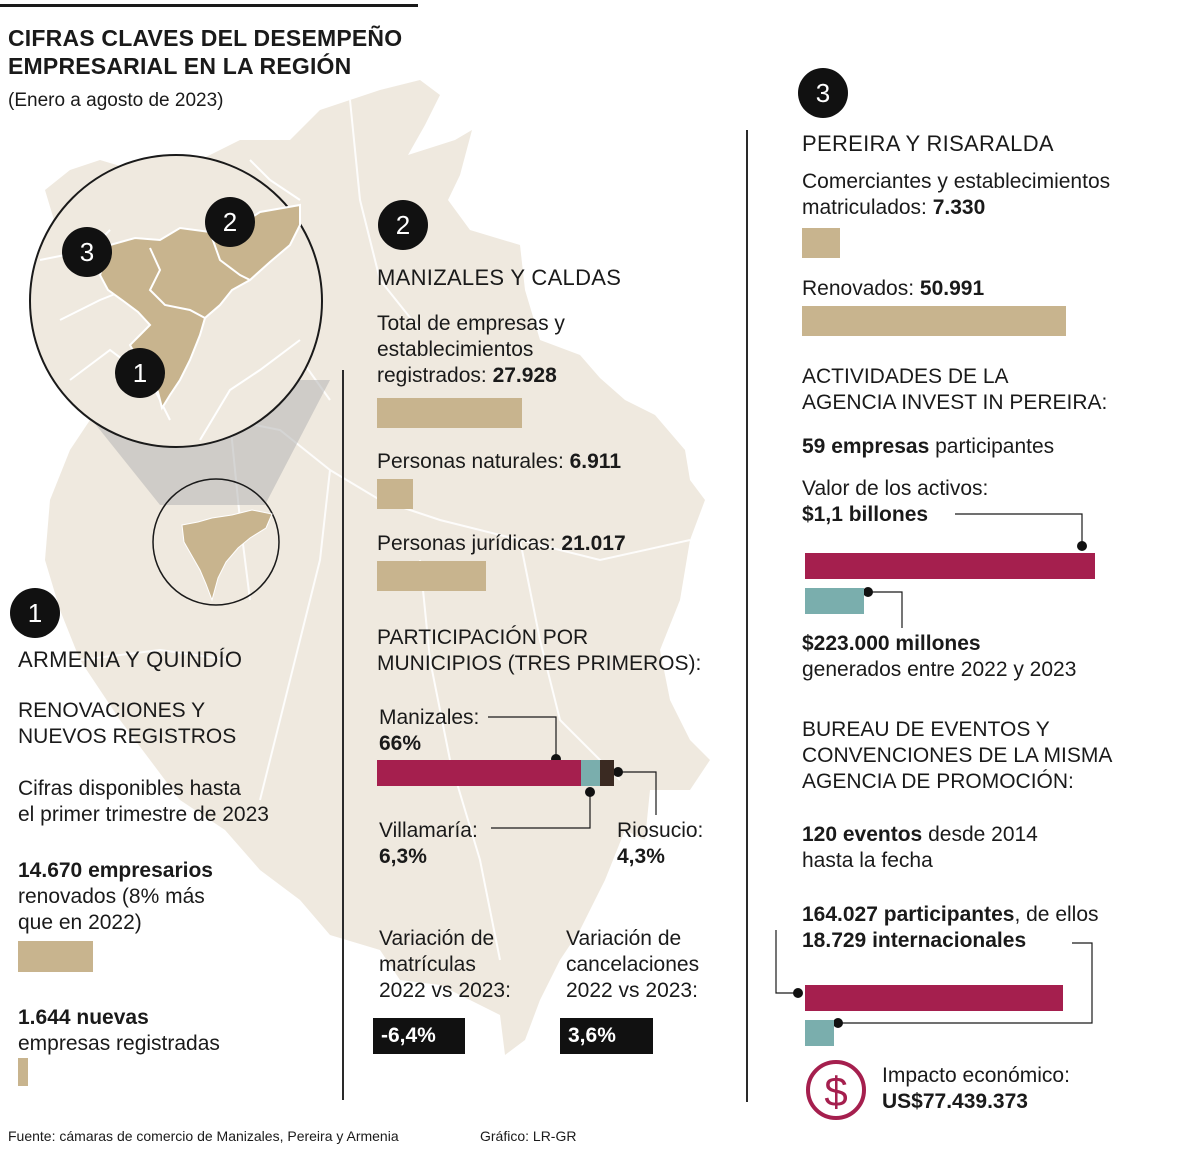  What do you see at coordinates (861, 288) in the screenshot?
I see `section3-renovados-label: Renovados:` at bounding box center [861, 288].